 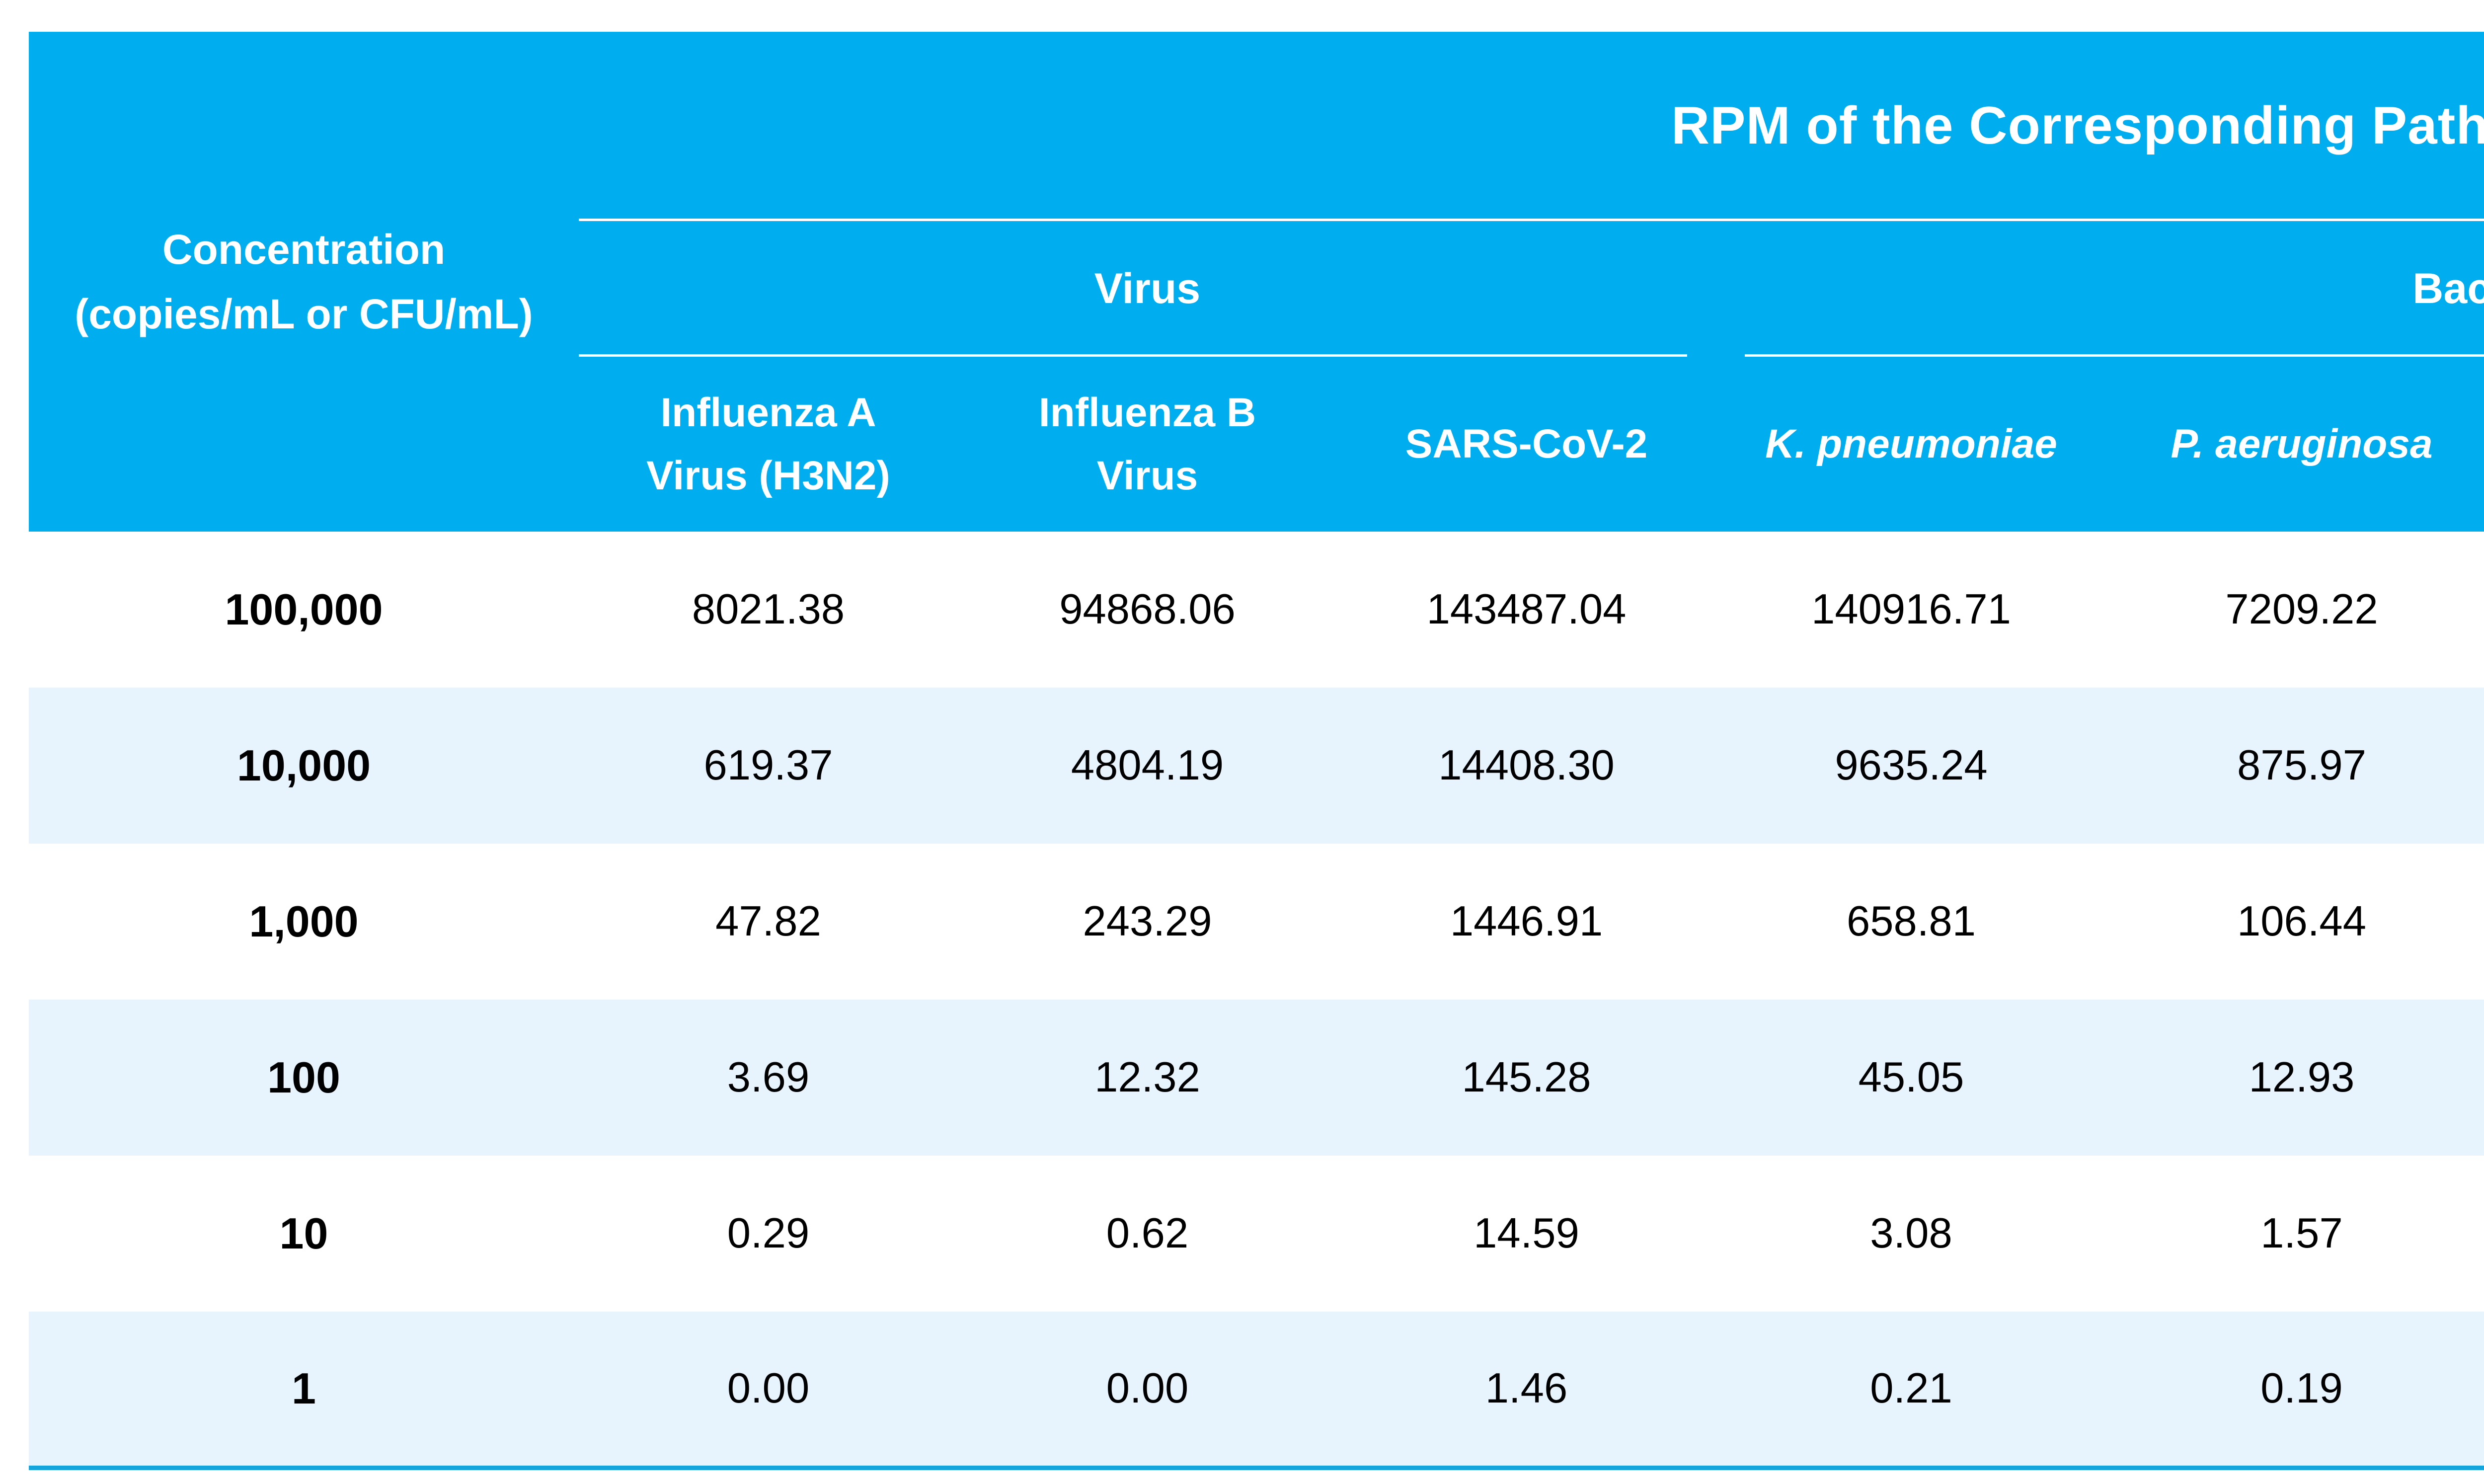 I want to click on table-cell: 8021.38, so click(x=769, y=610).